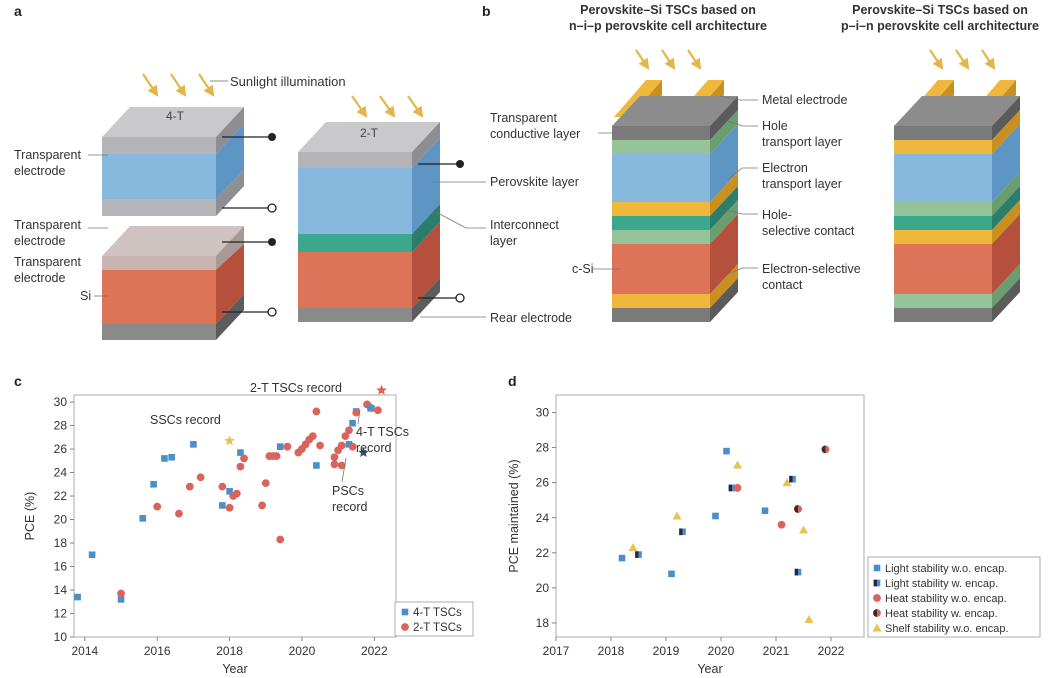 Image resolution: width=1056 pixels, height=678 pixels. I want to click on stack-nip, so click(675, 201).